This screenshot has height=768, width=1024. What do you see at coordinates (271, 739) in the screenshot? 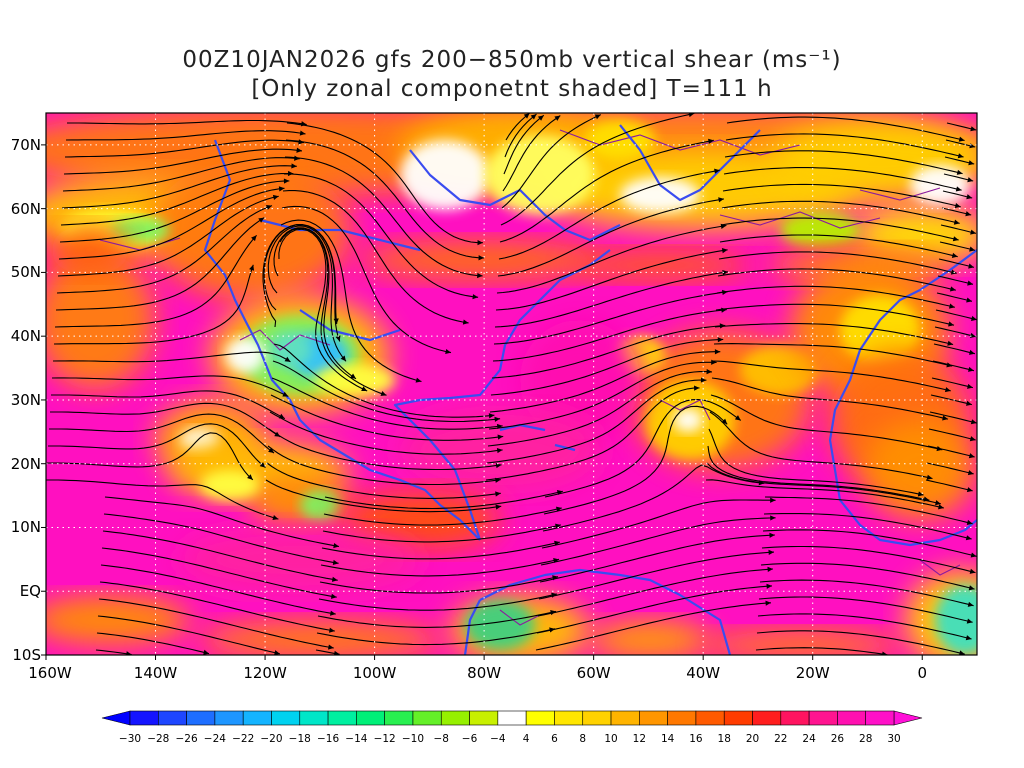
I see `colorbar-tick-label: −20` at bounding box center [271, 739].